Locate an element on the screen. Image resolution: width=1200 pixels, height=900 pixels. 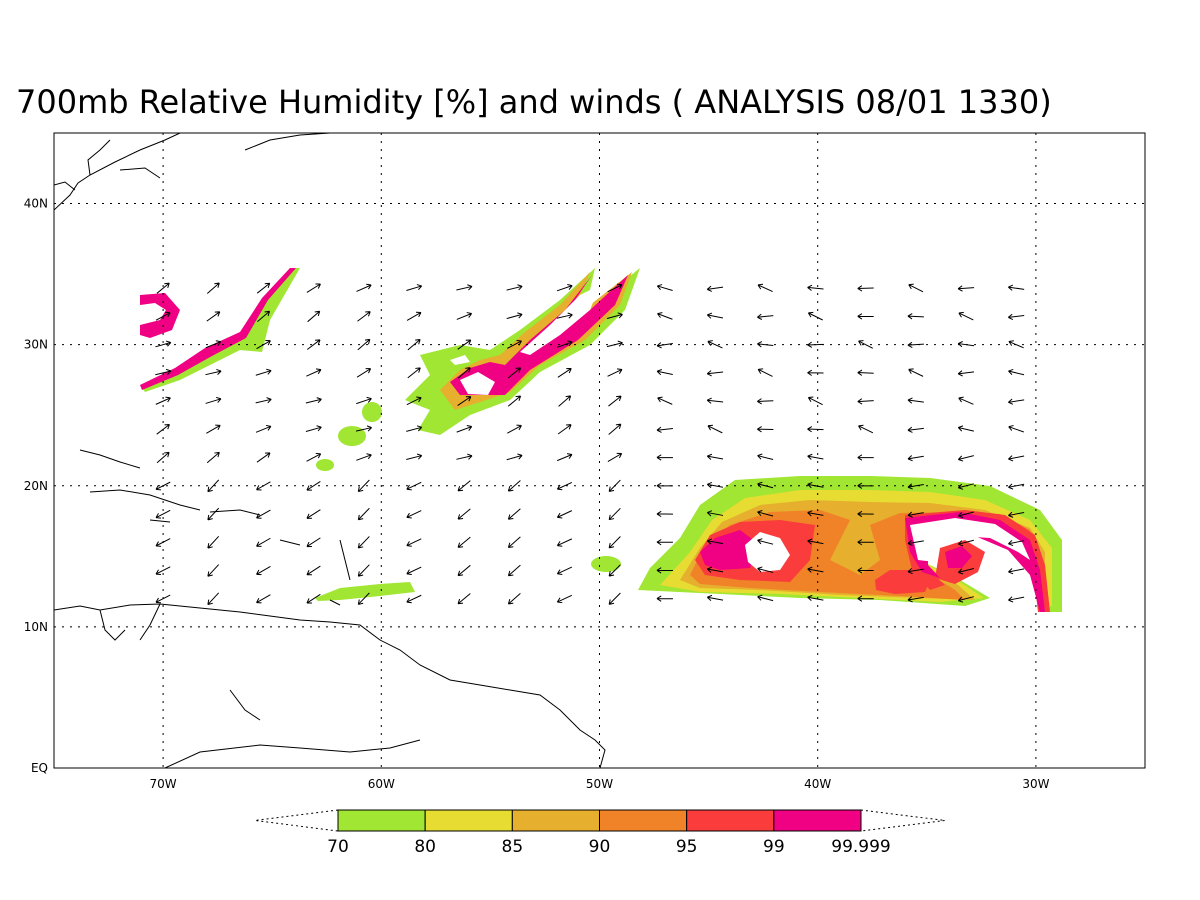
colorbar-label: 70 is located at coordinates (338, 847).